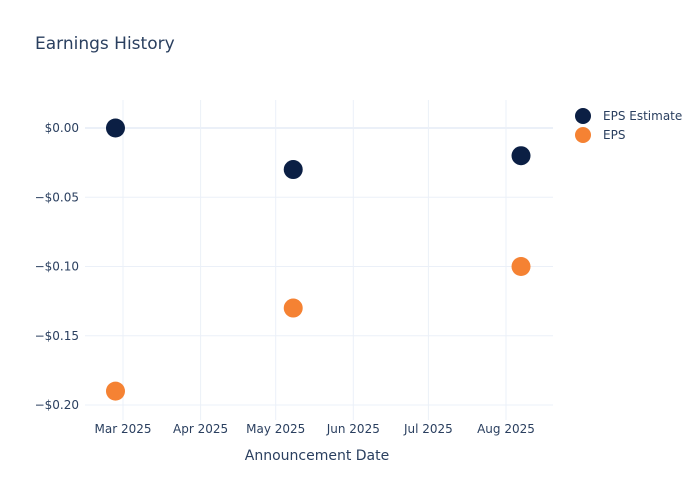 This screenshot has height=500, width=700. Describe the element at coordinates (506, 429) in the screenshot. I see `x-tick-label: Aug 2025` at that location.